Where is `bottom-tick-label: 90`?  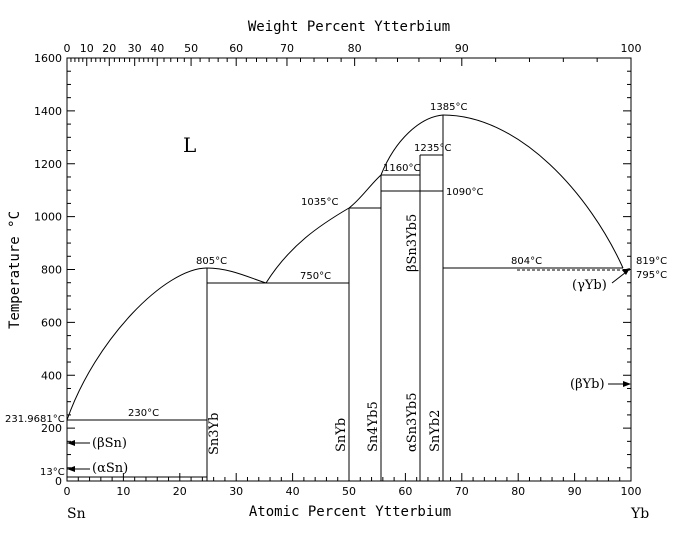 bottom-tick-label: 90 is located at coordinates (575, 491).